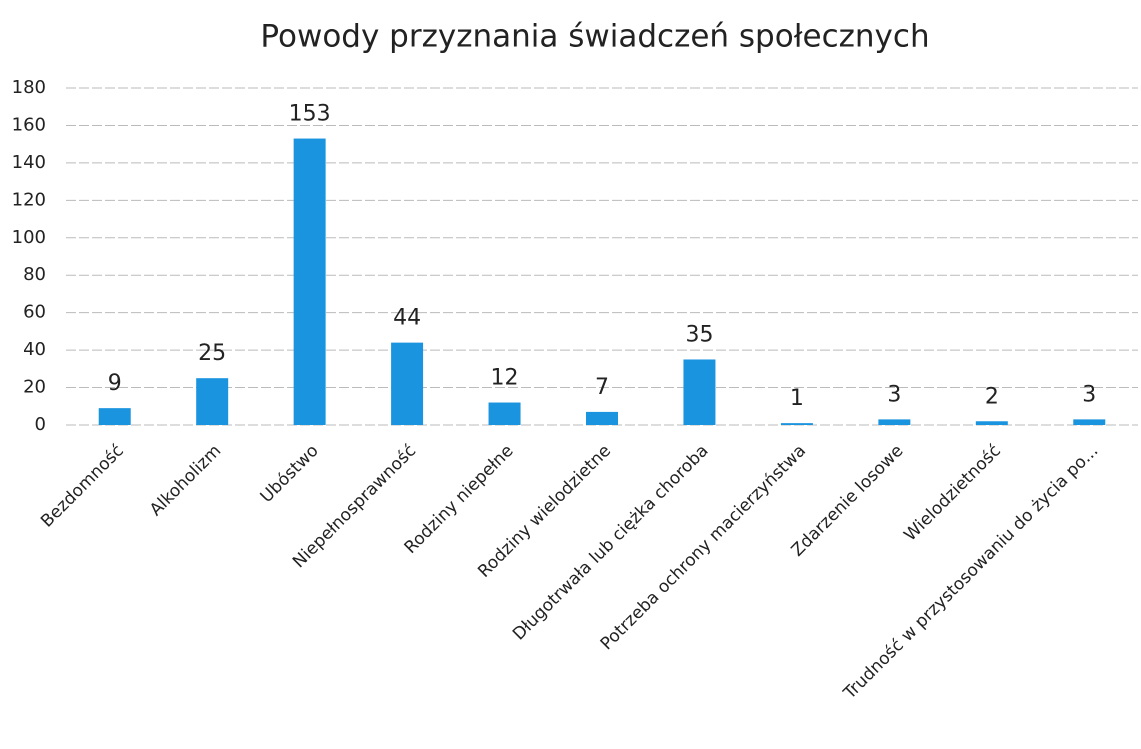 The width and height of the screenshot is (1141, 749). Describe the element at coordinates (29, 124) in the screenshot. I see `y-tick-label: 160` at that location.